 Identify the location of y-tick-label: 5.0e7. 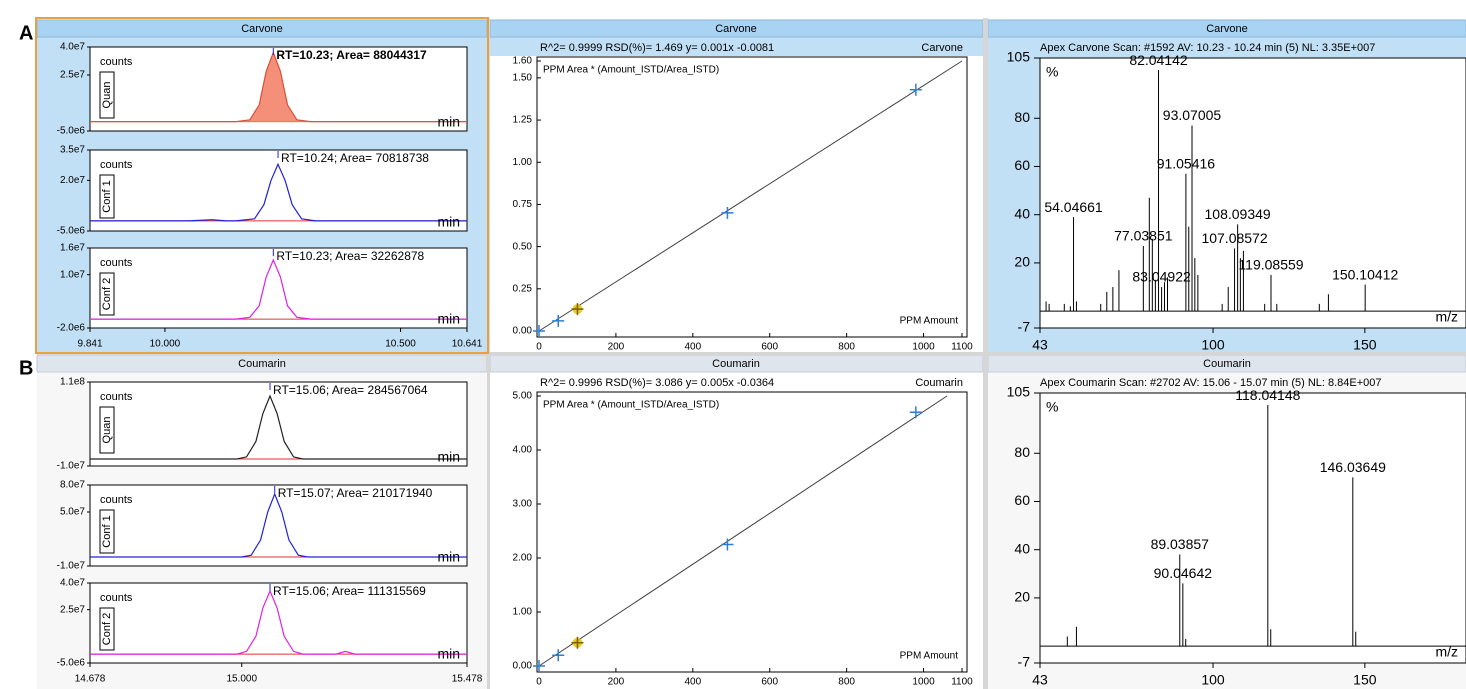
(72, 512).